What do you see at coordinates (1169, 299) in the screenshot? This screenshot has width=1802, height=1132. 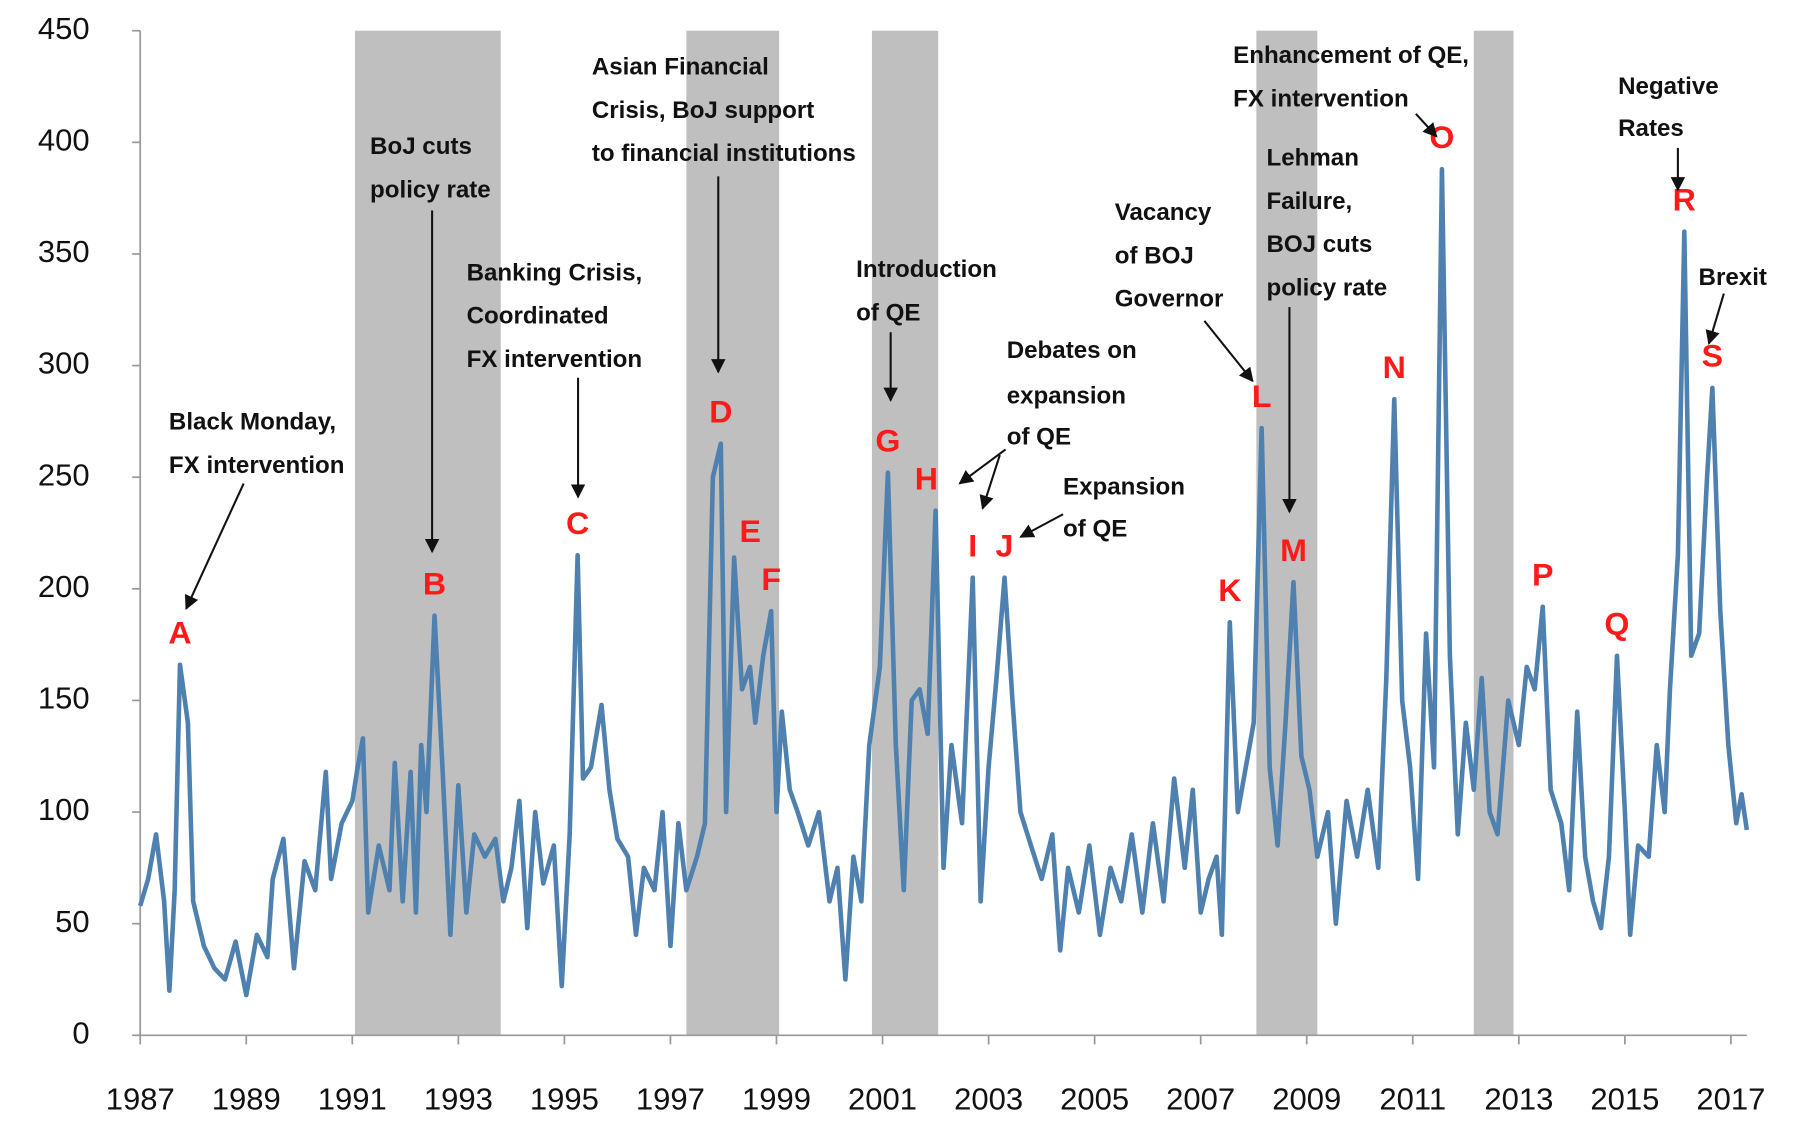 I see `annotation-text: Governor` at bounding box center [1169, 299].